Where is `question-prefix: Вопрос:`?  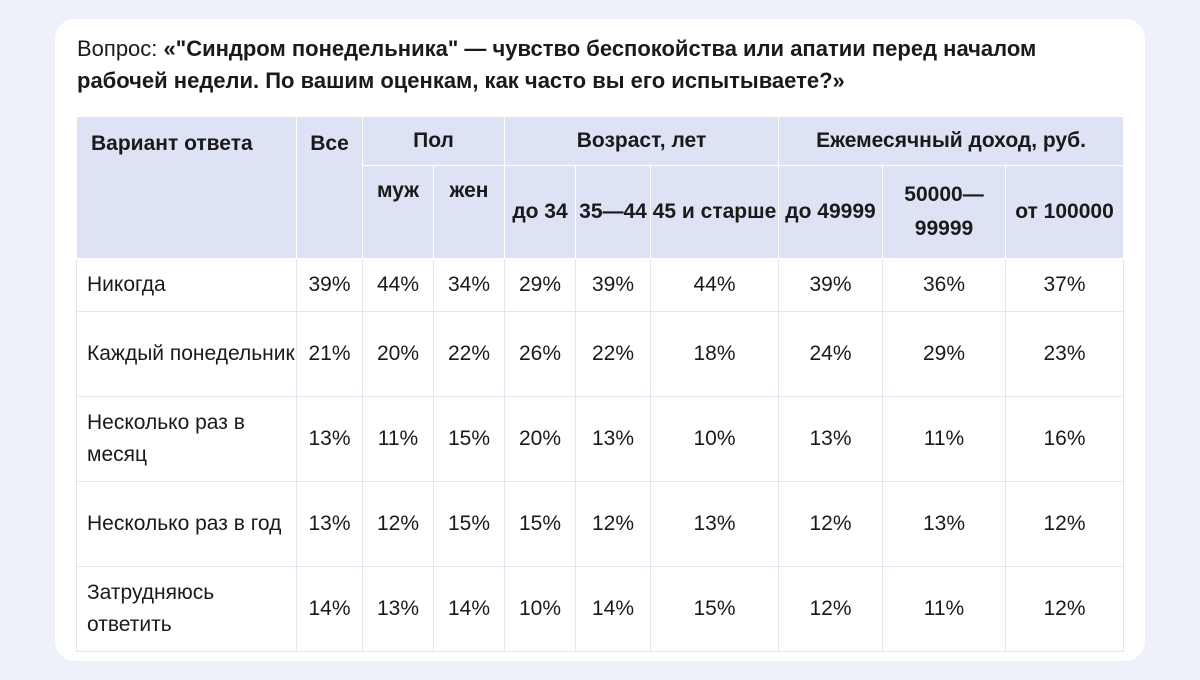 question-prefix: Вопрос: is located at coordinates (120, 48).